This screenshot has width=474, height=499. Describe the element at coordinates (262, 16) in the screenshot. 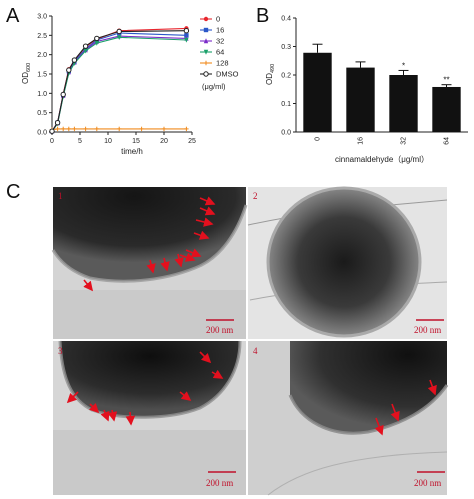

I see `panel-letter-b: B` at that location.